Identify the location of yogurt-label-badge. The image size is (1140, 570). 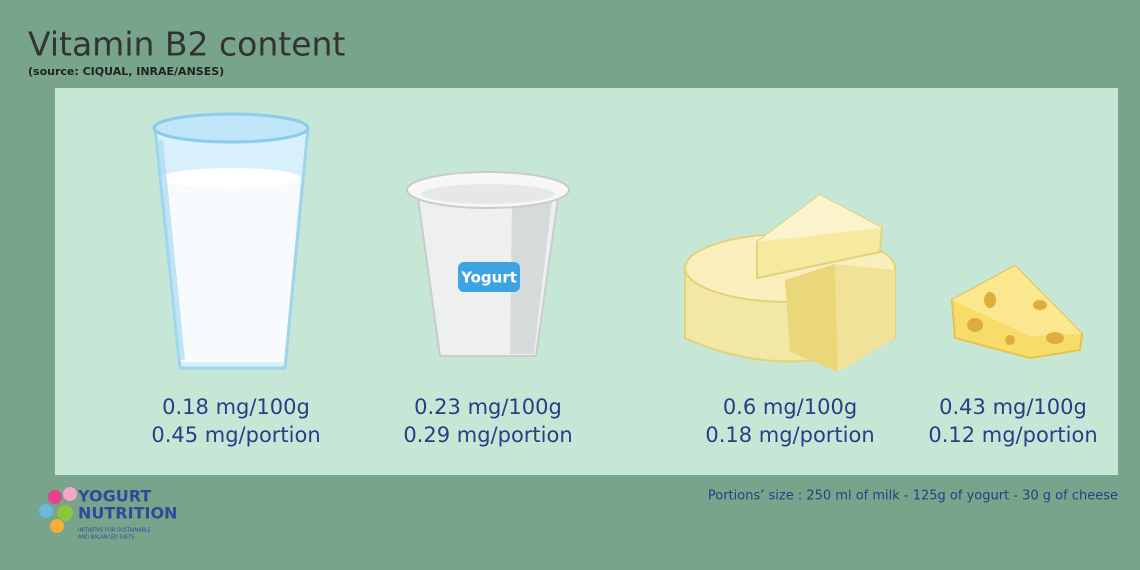
(489, 277).